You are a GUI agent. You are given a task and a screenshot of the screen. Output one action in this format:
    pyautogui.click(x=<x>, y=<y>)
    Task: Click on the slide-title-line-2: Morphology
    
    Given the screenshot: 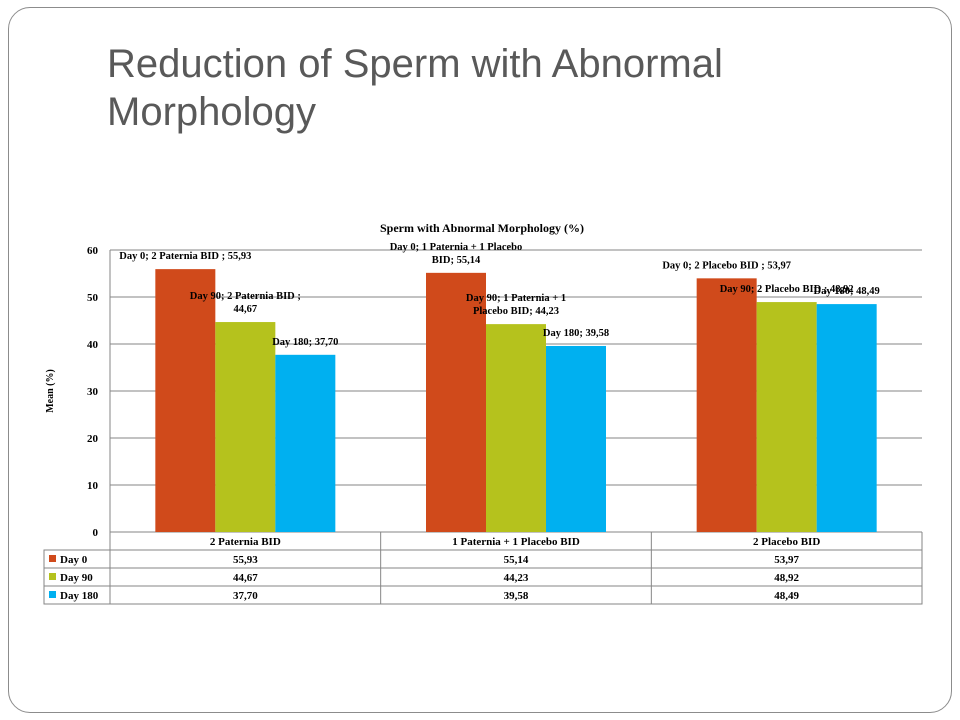 What is the action you would take?
    pyautogui.click(x=212, y=112)
    